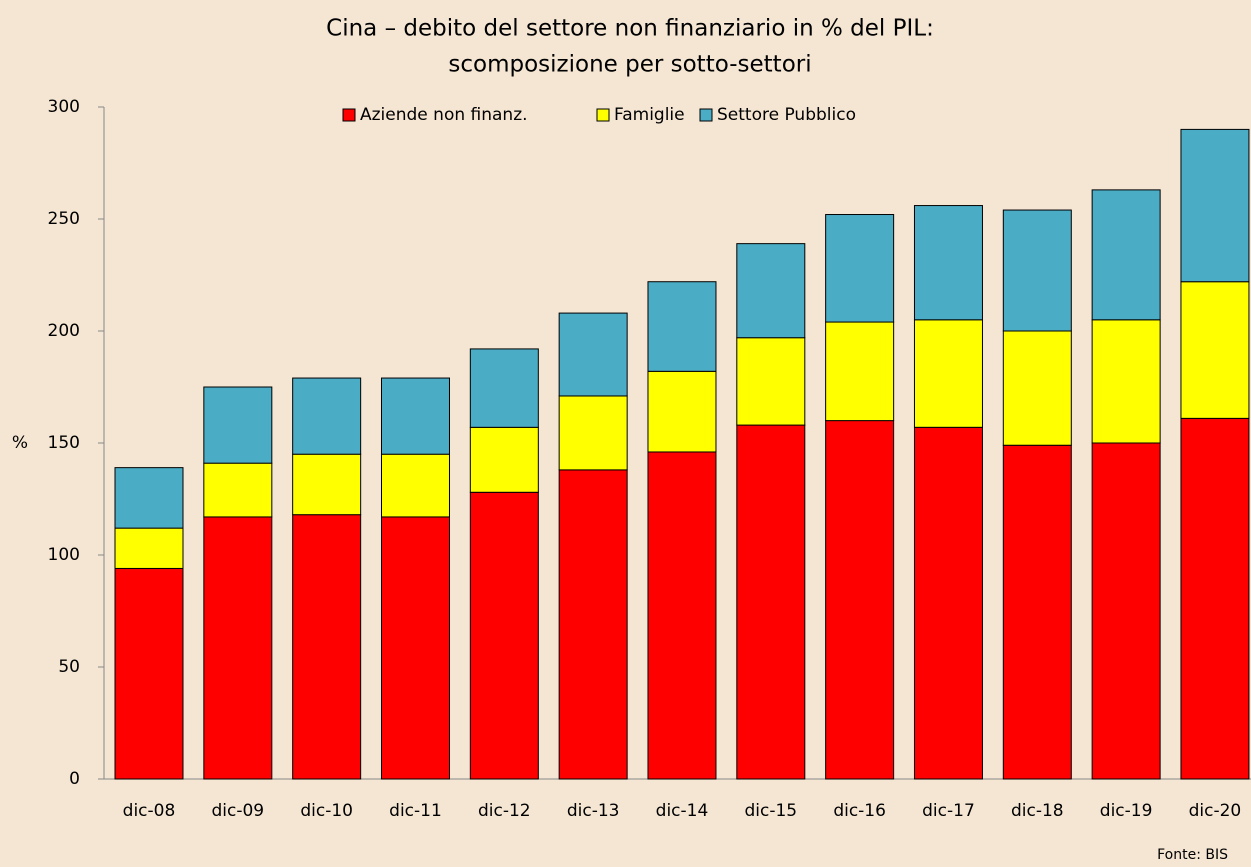 This screenshot has width=1251, height=867. Describe the element at coordinates (69, 667) in the screenshot. I see `y-tick-label: 50` at that location.